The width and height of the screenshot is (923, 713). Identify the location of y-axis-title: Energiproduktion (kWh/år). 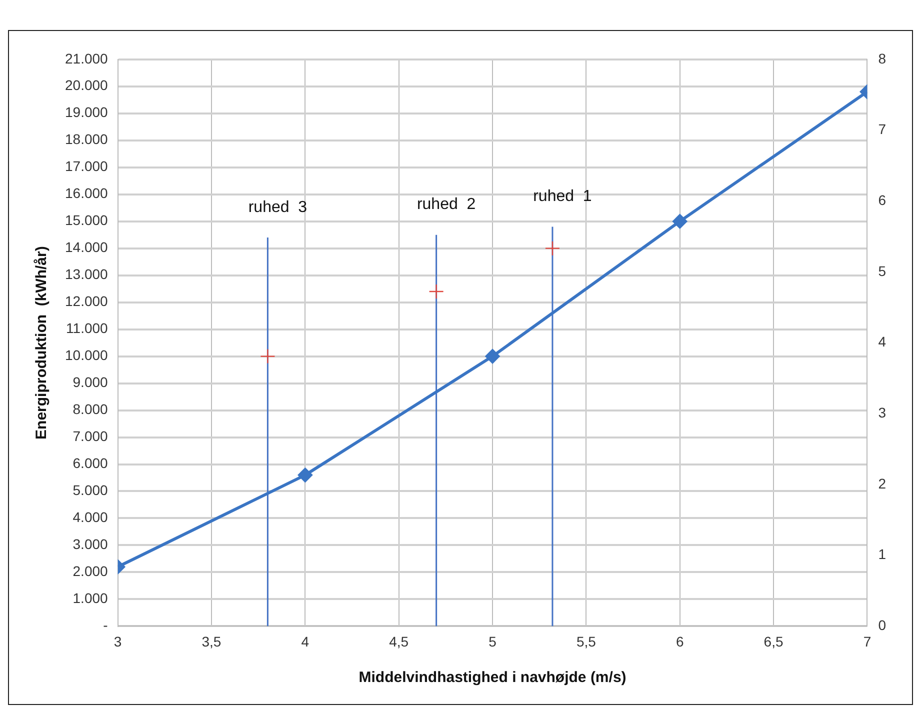
(41, 343).